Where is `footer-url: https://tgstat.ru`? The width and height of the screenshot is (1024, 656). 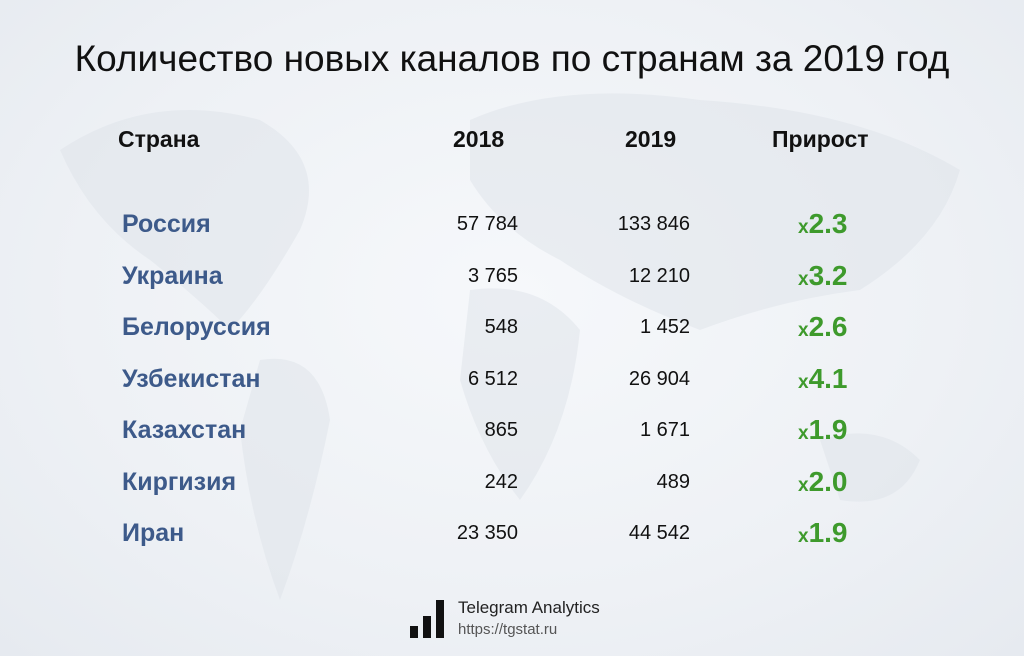
footer-url: https://tgstat.ru is located at coordinates (508, 629).